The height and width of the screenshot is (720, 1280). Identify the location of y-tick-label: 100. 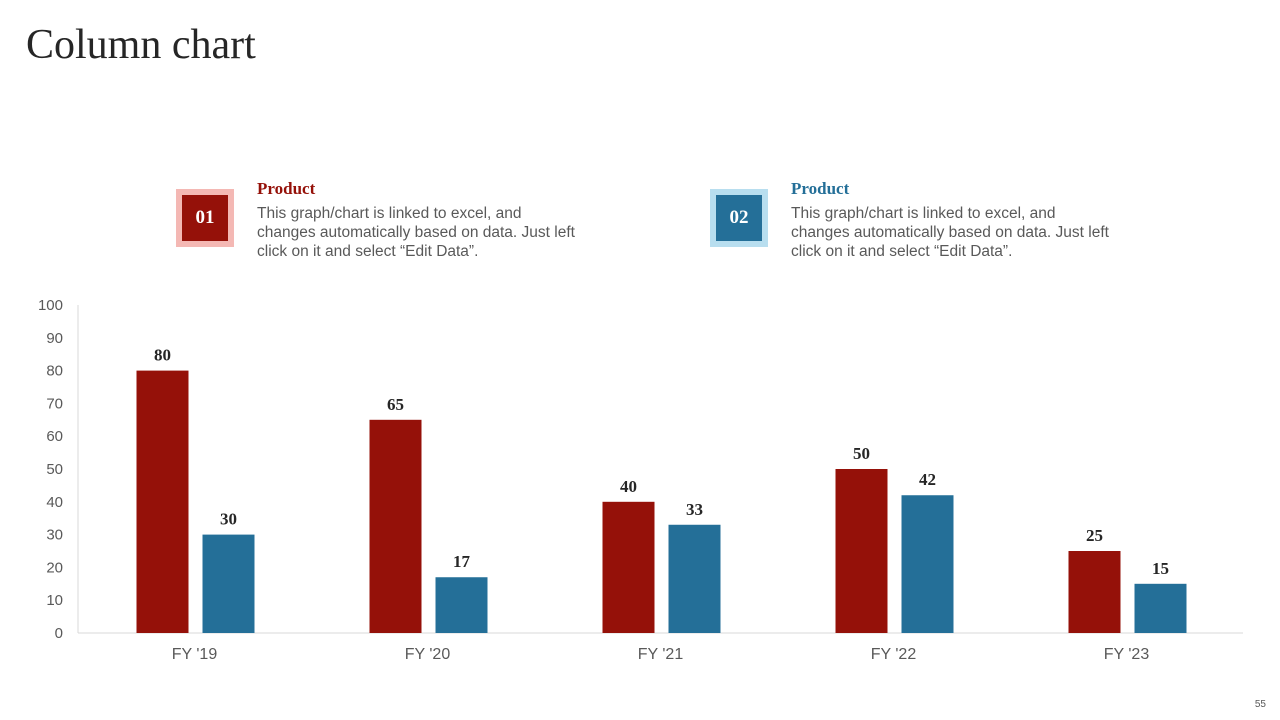
(50, 305).